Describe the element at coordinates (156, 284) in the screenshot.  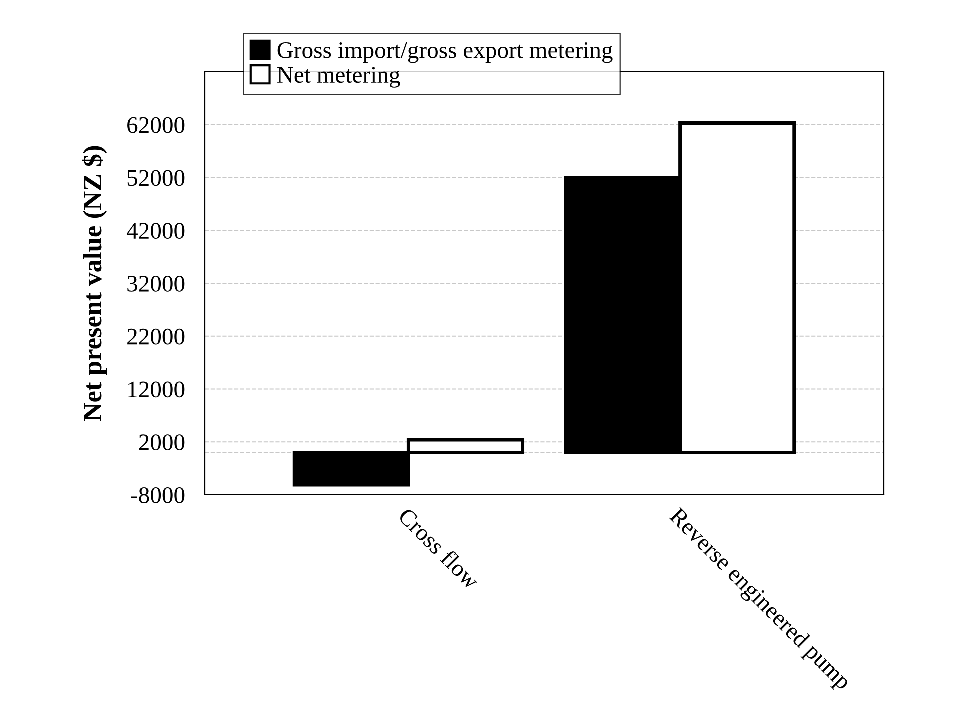
I see `y-tick-label: 32000` at that location.